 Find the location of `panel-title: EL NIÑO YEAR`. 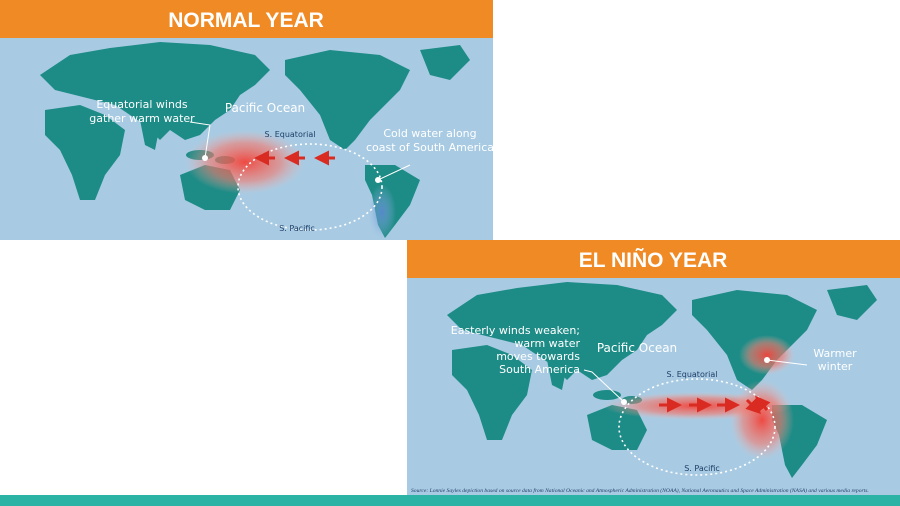

panel-title: EL NIÑO YEAR is located at coordinates (653, 260).